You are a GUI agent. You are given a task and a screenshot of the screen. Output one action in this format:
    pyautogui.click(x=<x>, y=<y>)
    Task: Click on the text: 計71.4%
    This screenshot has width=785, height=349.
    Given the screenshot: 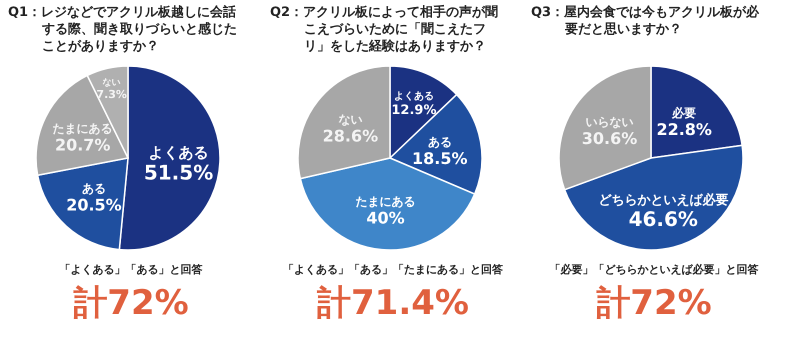 What is the action you would take?
    pyautogui.click(x=393, y=303)
    